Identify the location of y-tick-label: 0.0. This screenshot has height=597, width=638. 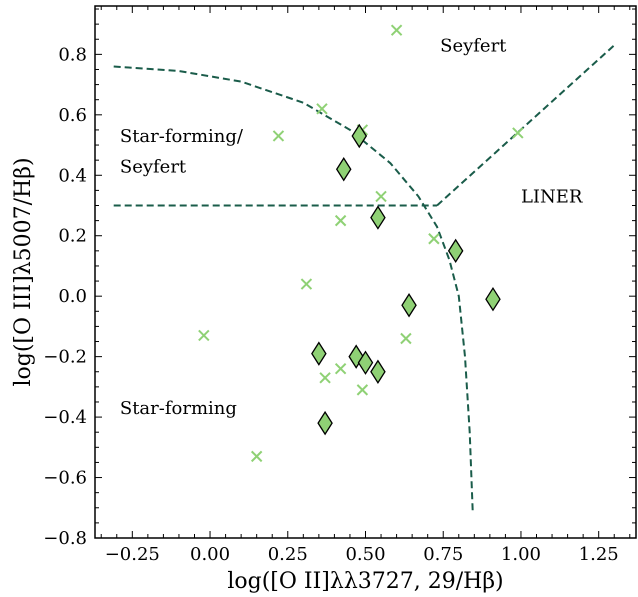
(72, 296).